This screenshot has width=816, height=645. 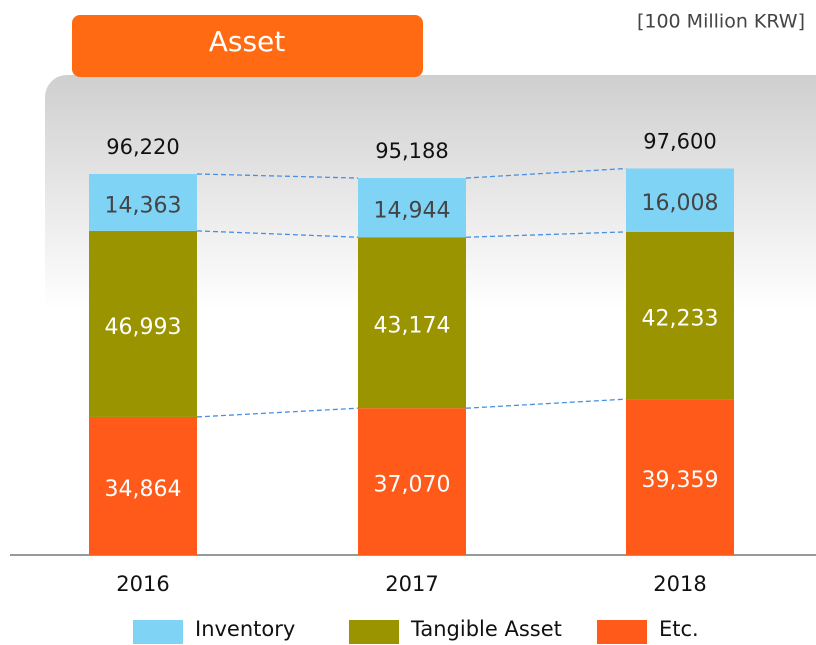 What do you see at coordinates (680, 480) in the screenshot?
I see `value-label: 39,359` at bounding box center [680, 480].